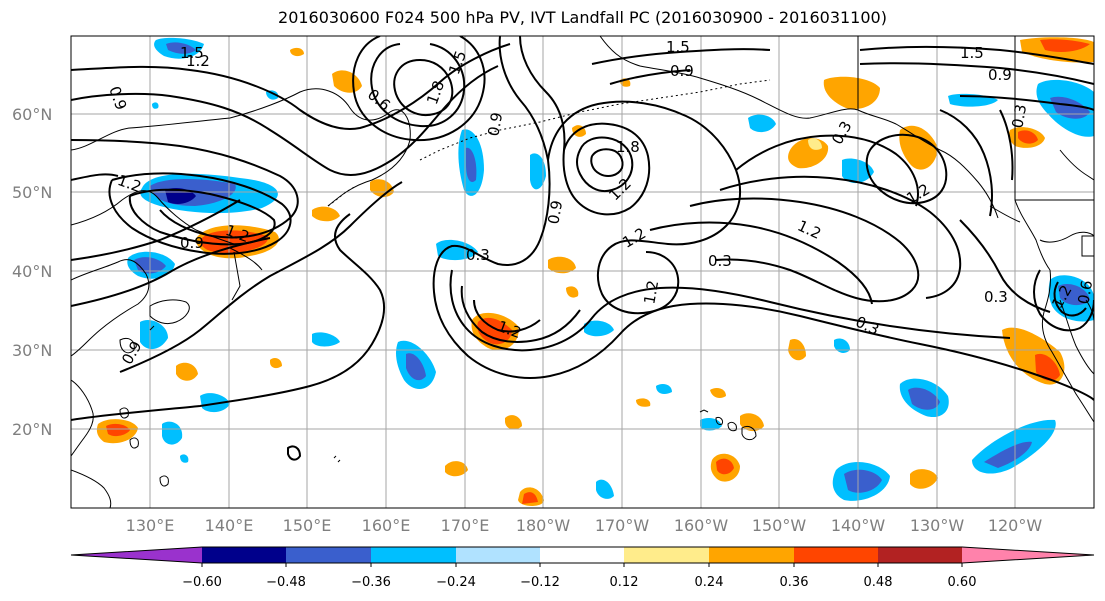 The width and height of the screenshot is (1105, 601). Describe the element at coordinates (286, 582) in the screenshot. I see `colorbar-tick-label: −0.48` at that location.